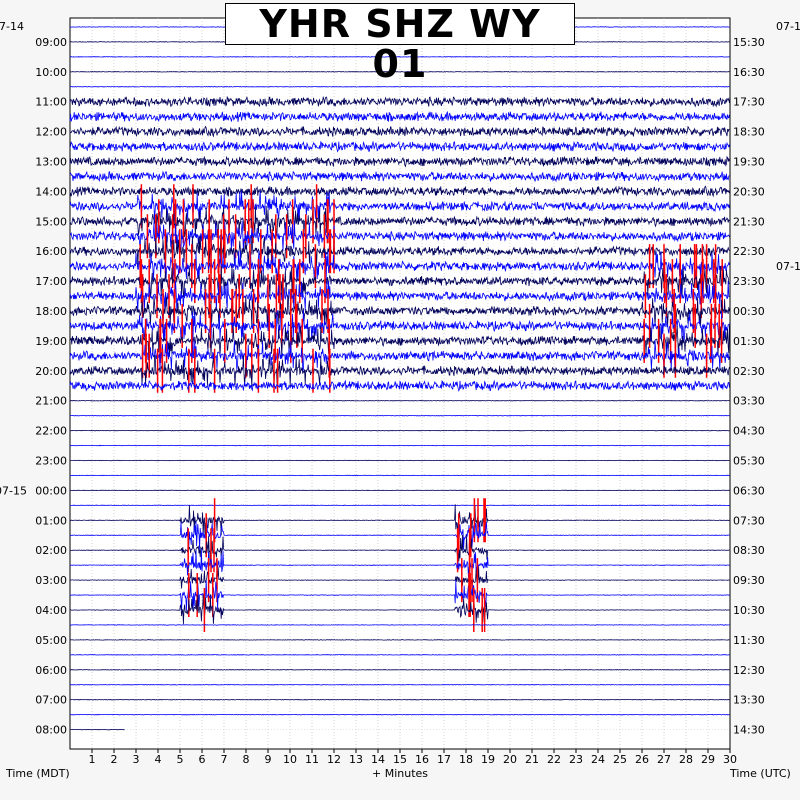  I want to click on x-tick-label: 19, so click(488, 759).